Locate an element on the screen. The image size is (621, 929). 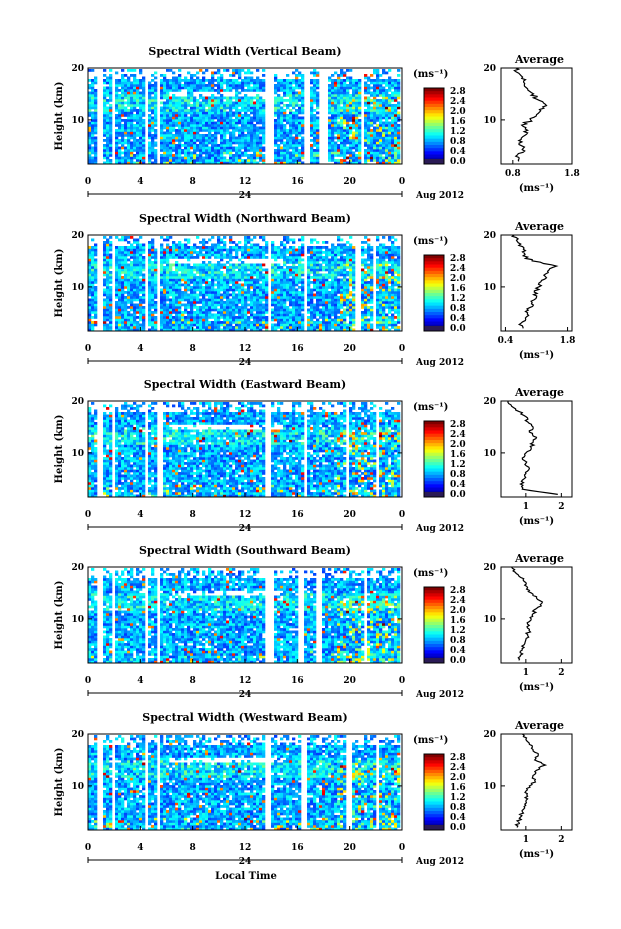
colorbar-swatch is located at coordinates (434, 150).